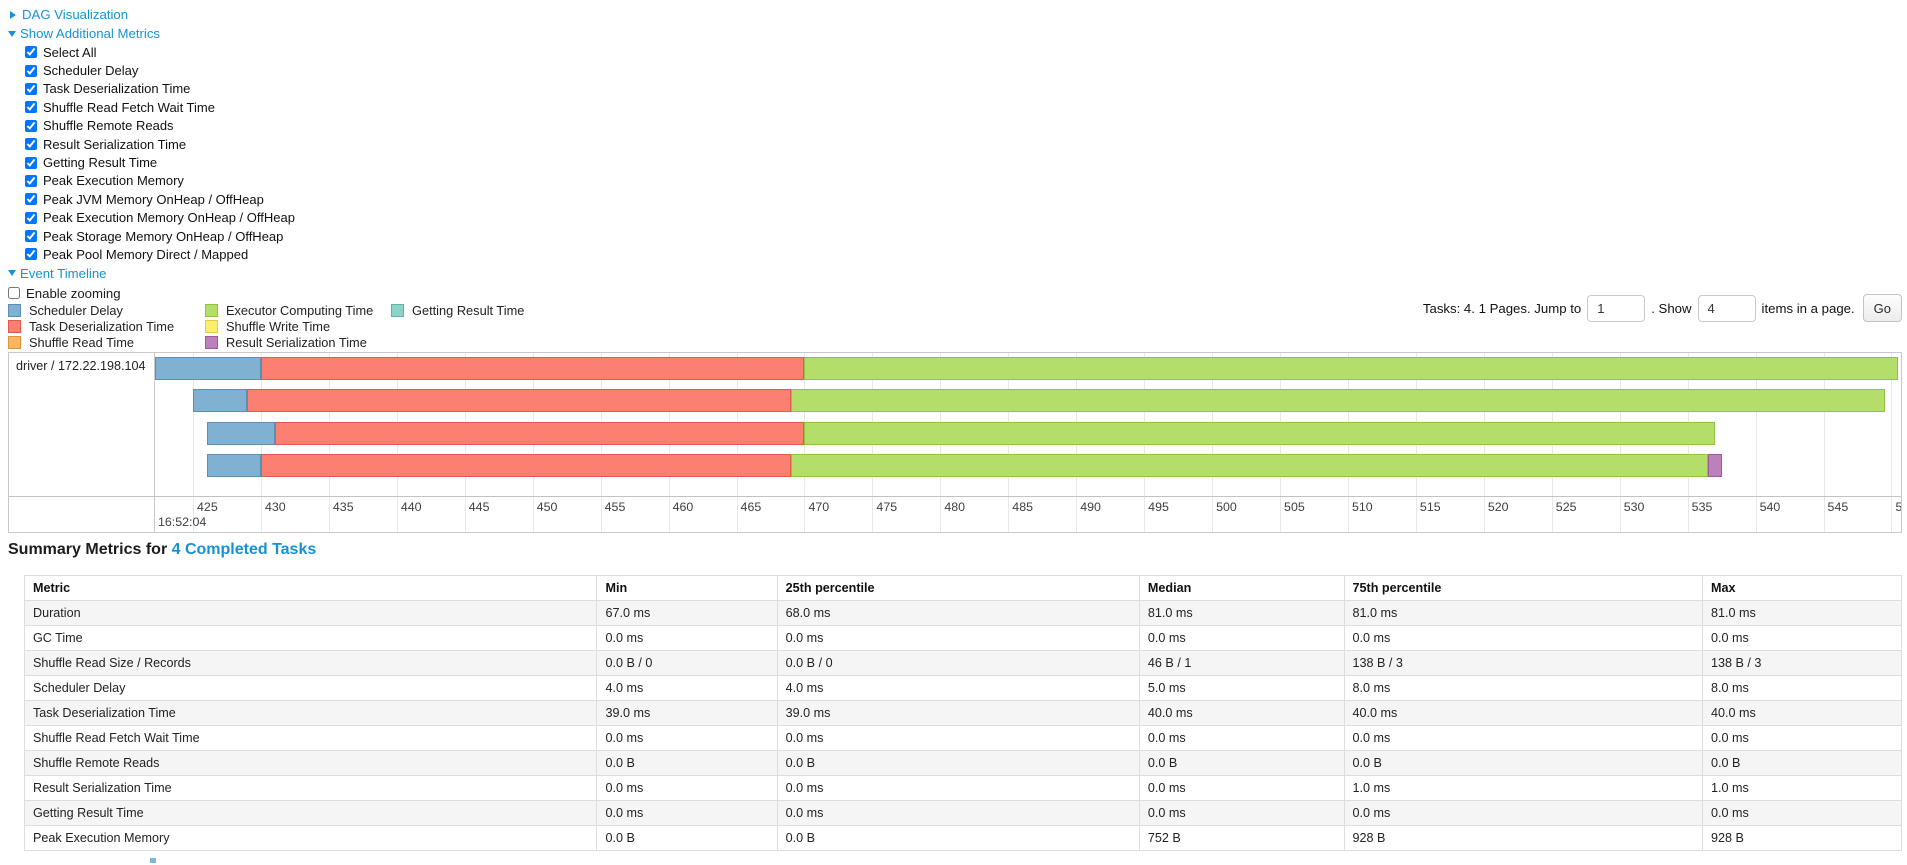  I want to click on table-cell: Shuffle Remote Reads, so click(310, 763).